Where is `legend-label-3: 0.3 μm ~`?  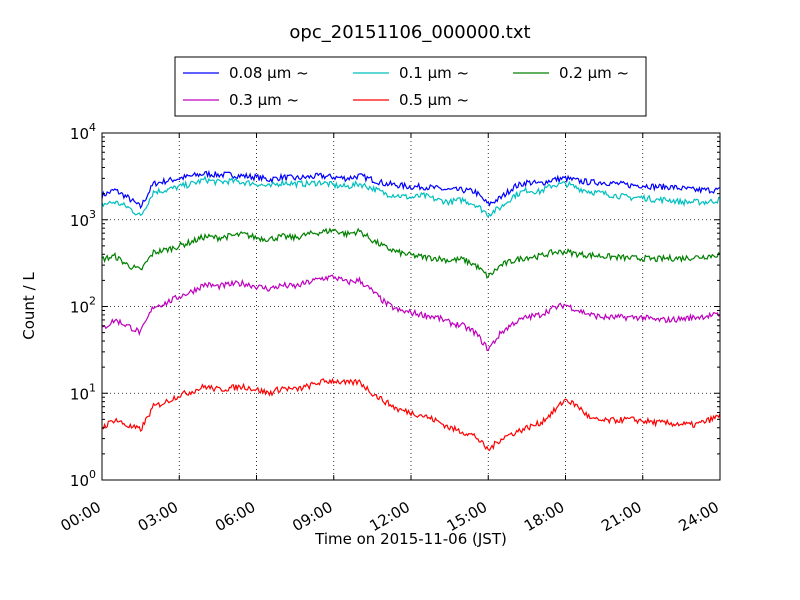 legend-label-3: 0.3 μm ~ is located at coordinates (264, 100).